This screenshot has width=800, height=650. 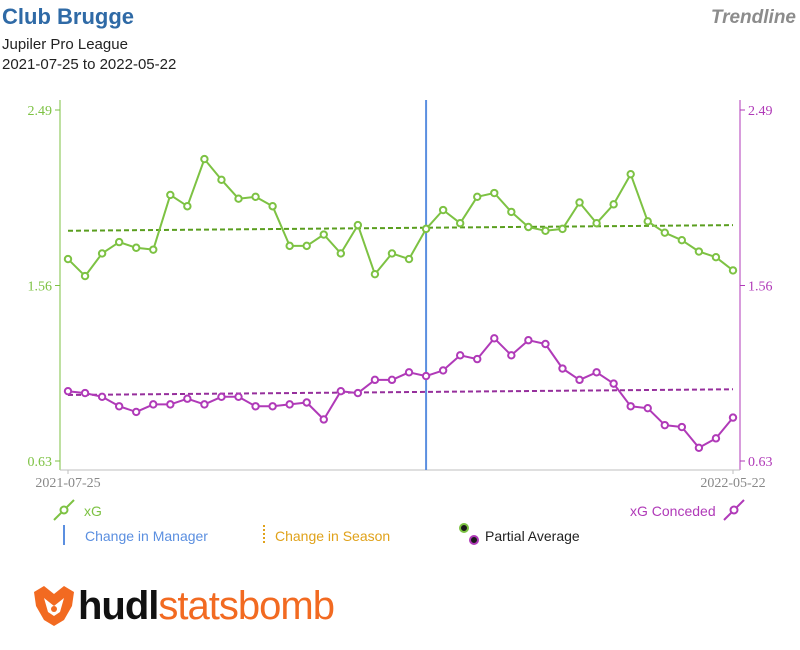 What do you see at coordinates (760, 111) in the screenshot?
I see `right-axis-tick-label: 2.49` at bounding box center [760, 111].